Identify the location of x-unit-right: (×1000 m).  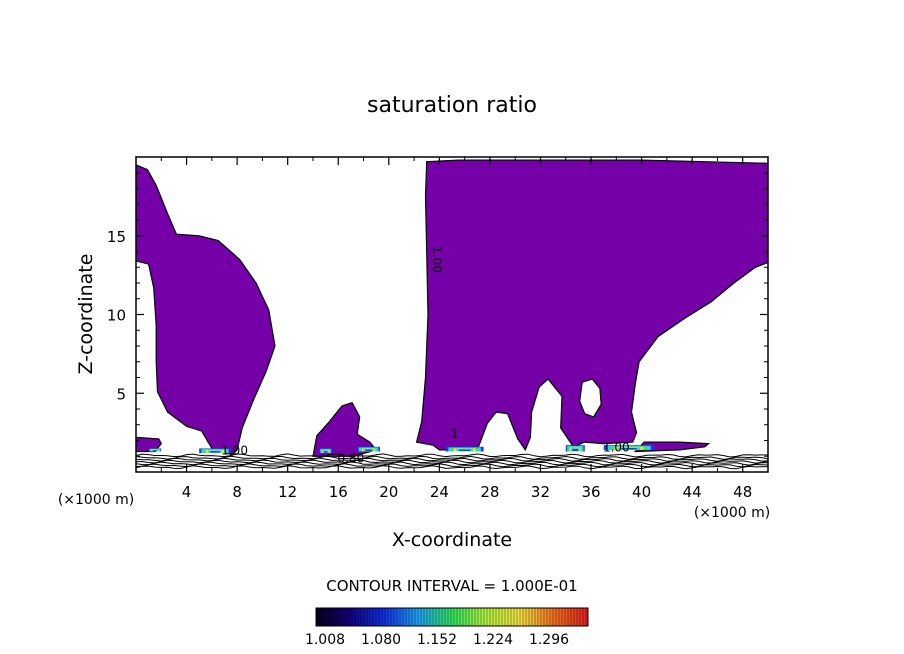
(732, 513).